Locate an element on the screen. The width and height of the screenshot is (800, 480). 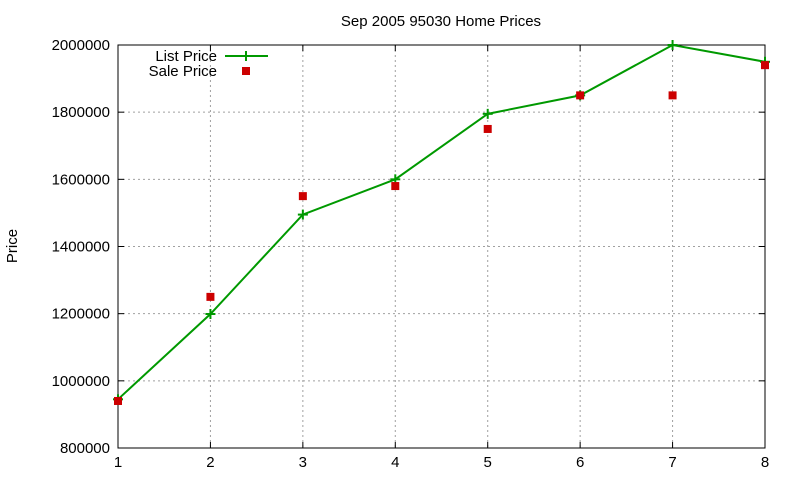
y-tick-label: 800000 is located at coordinates (85, 448).